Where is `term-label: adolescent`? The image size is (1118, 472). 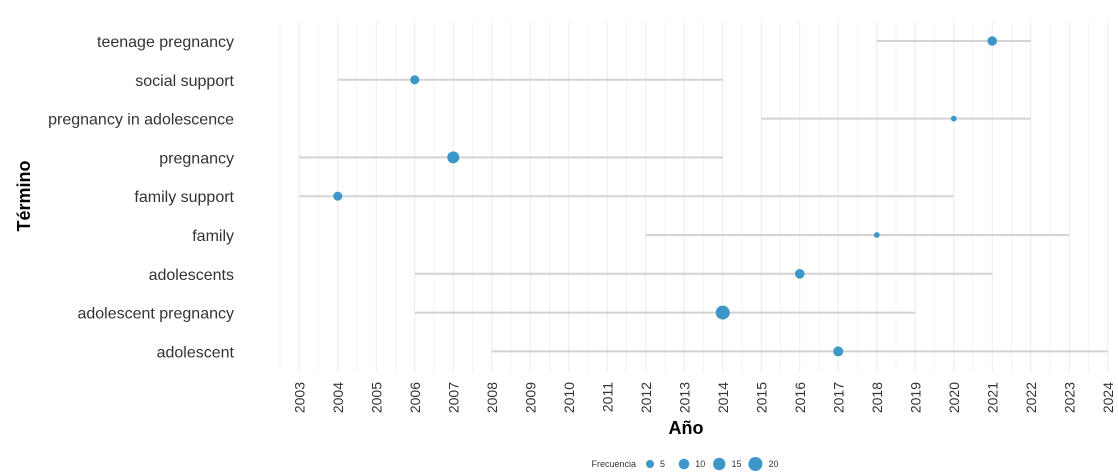 term-label: adolescent is located at coordinates (196, 352).